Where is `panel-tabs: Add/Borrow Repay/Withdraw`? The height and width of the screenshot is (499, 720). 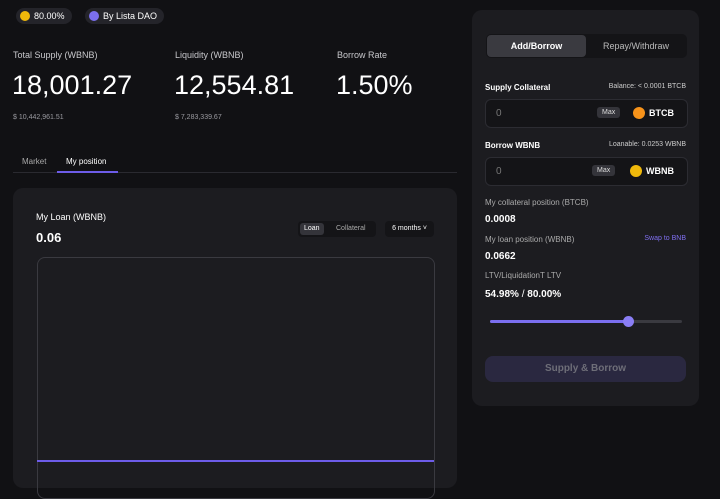
panel-tabs: Add/Borrow Repay/Withdraw is located at coordinates (586, 46).